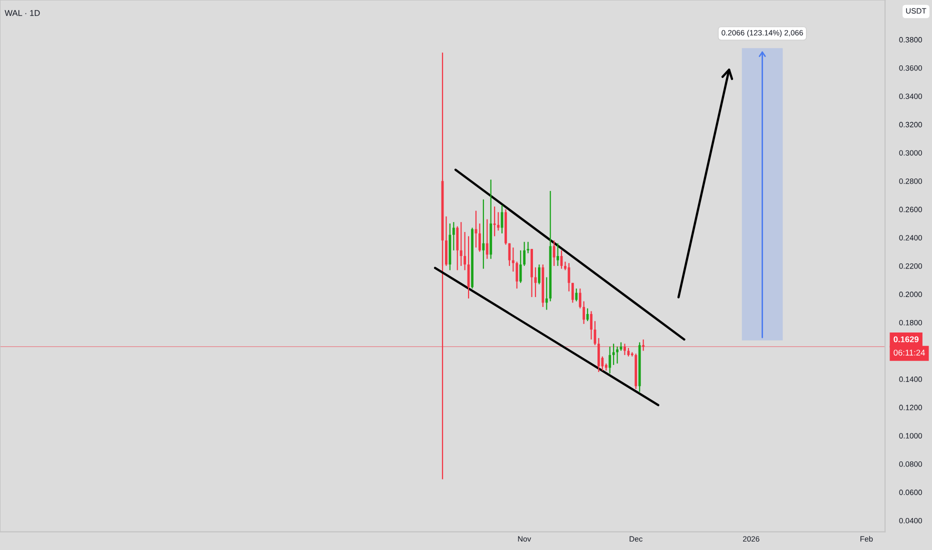  Describe the element at coordinates (909, 353) in the screenshot. I see `text: 06:11:24` at that location.